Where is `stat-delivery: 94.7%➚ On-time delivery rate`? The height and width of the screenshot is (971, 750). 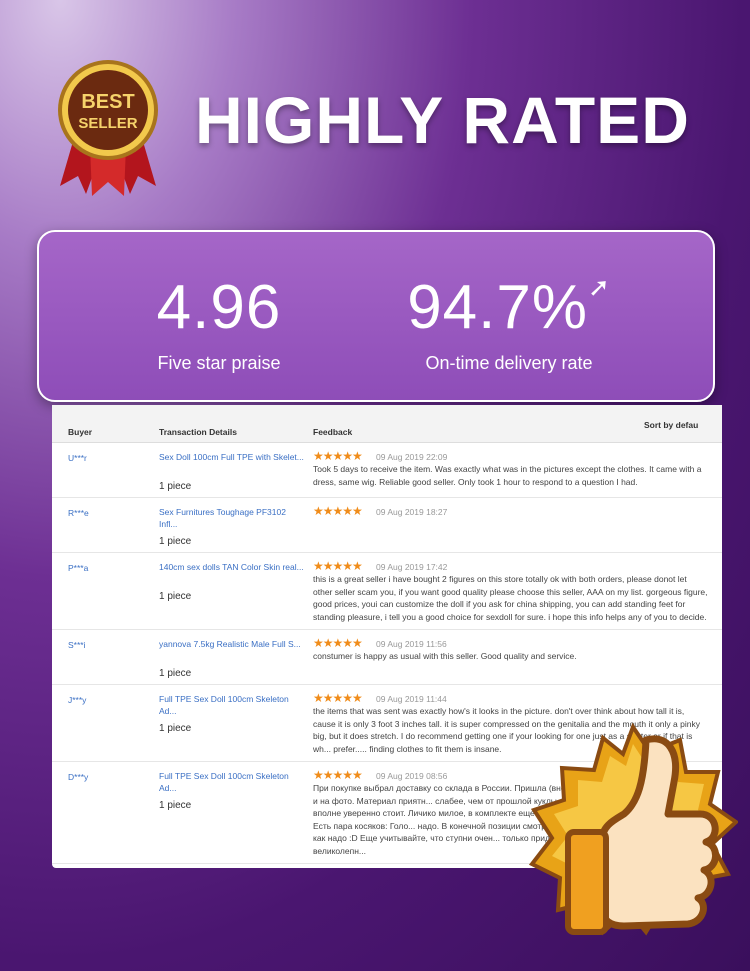
stat-delivery: 94.7%➚ On-time delivery rate is located at coordinates (509, 323).